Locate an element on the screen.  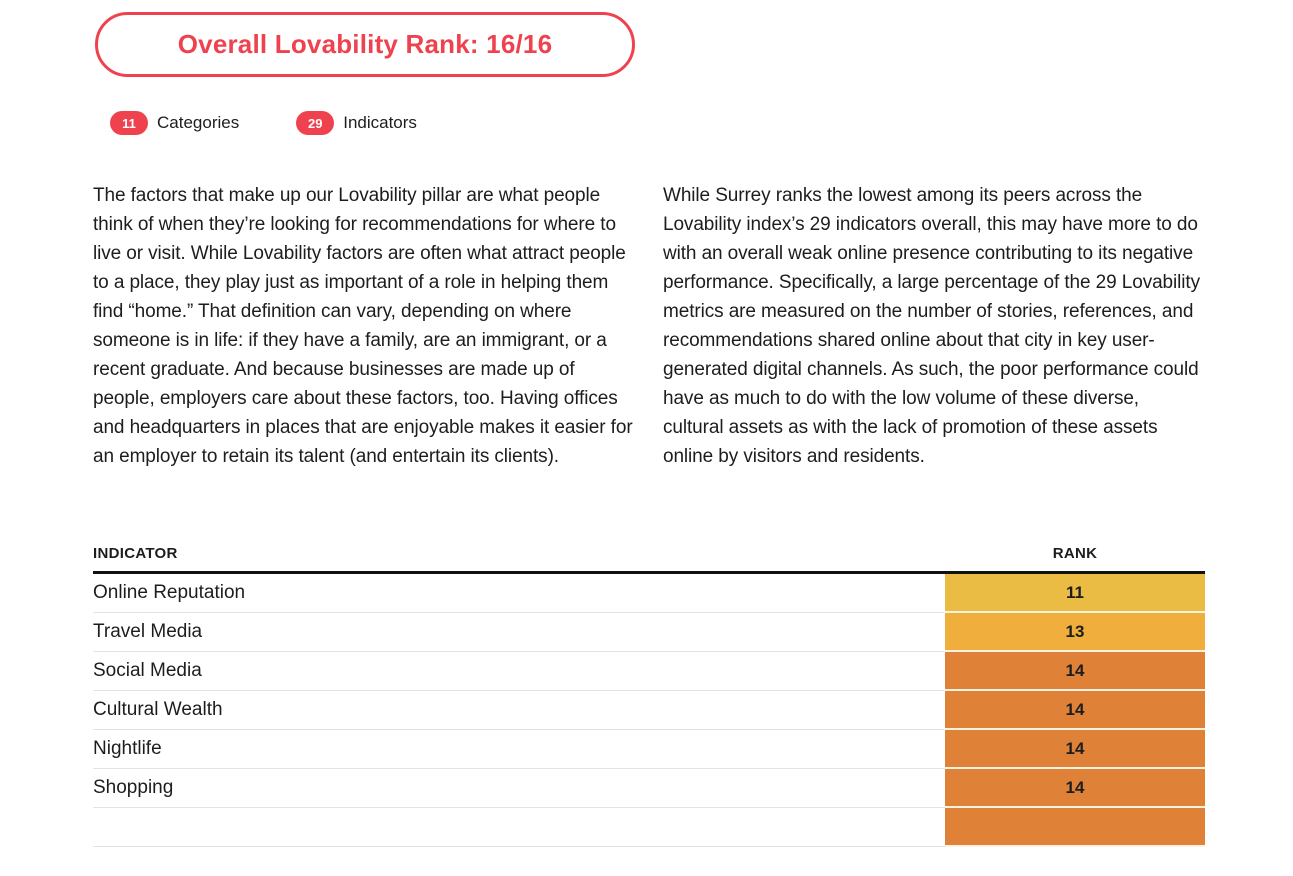
table-row: Online Reputation 11 is located at coordinates (649, 593).